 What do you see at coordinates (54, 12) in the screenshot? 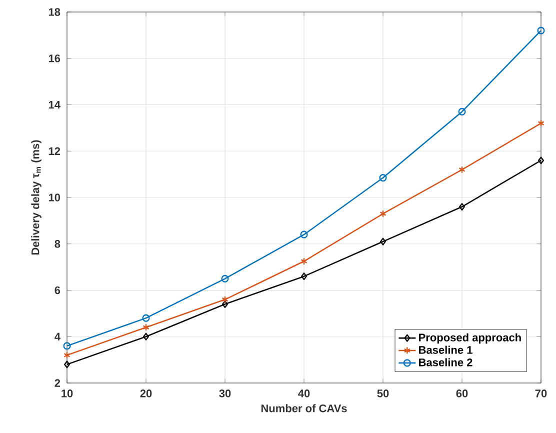
I see `y-tick-label: 18` at bounding box center [54, 12].